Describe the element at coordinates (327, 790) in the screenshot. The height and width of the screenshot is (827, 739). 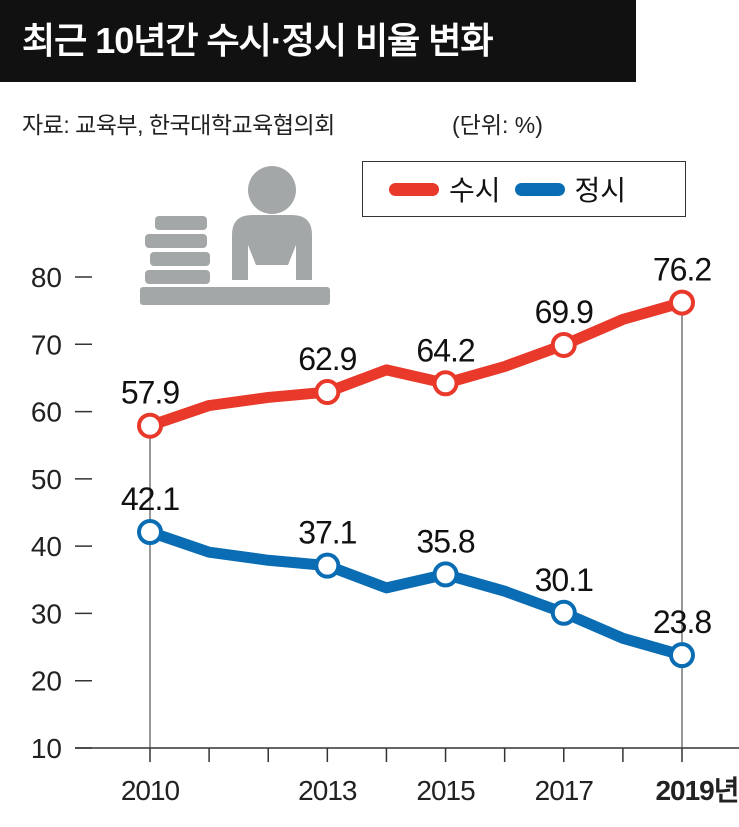
I see `x-tick-label: 2013` at that location.